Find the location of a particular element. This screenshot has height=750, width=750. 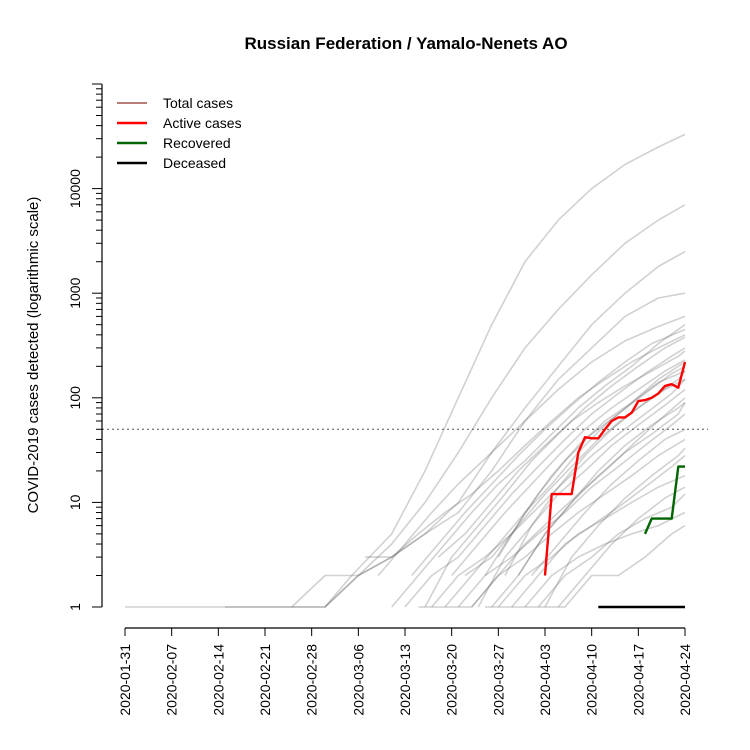

x-tick-label: 2020-02-14 is located at coordinates (218, 680).